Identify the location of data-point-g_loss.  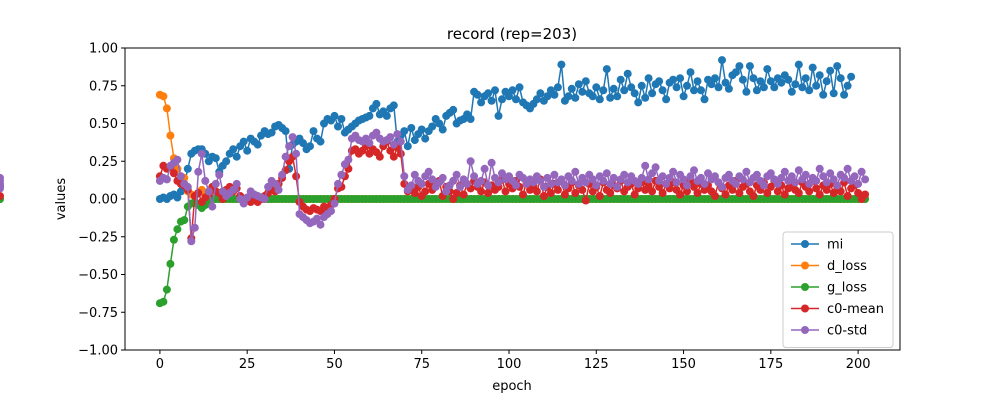
(177, 229).